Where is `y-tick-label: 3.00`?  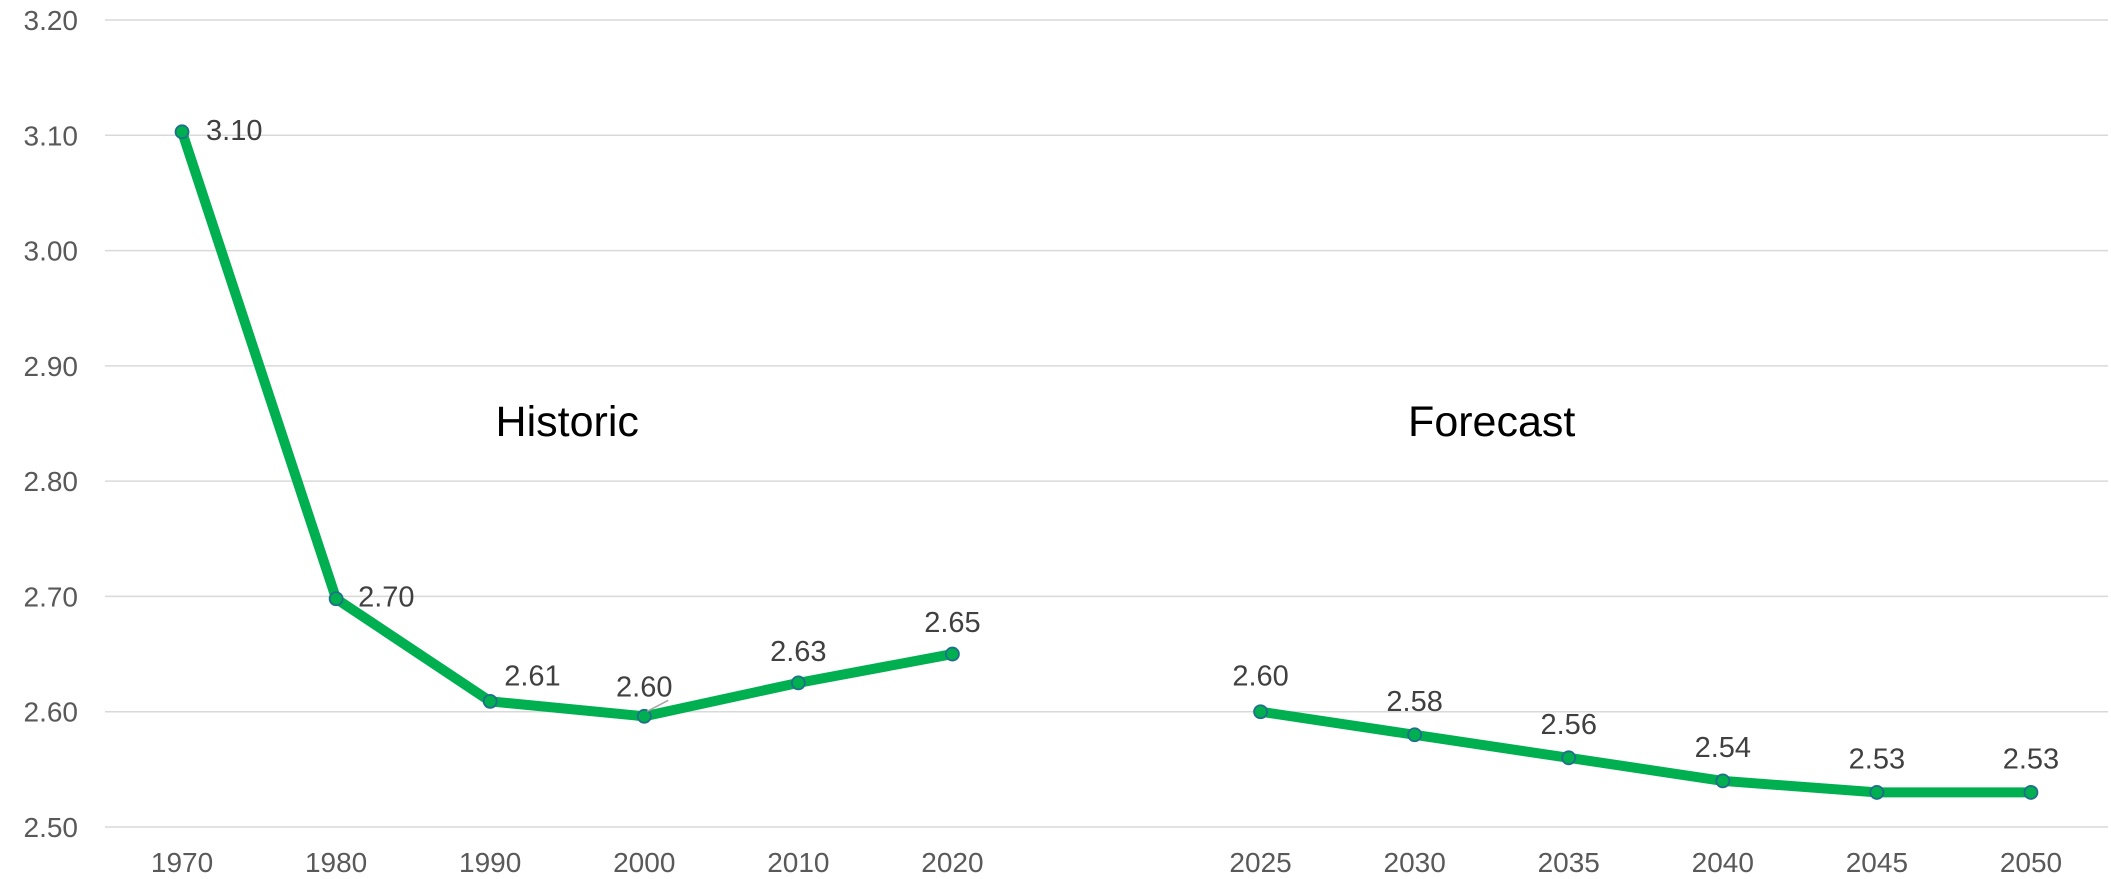 y-tick-label: 3.00 is located at coordinates (51, 251).